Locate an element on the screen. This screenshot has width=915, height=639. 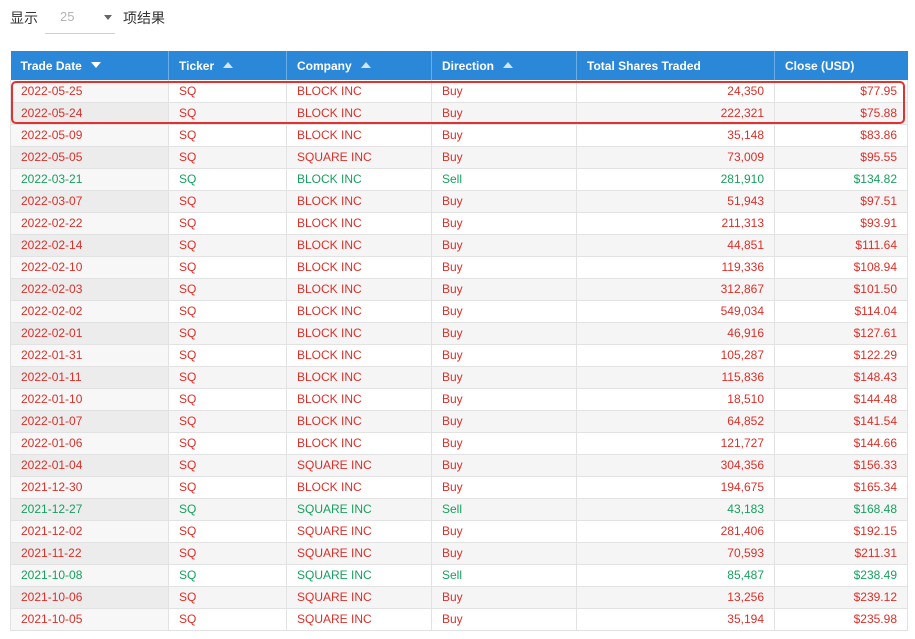
column-header-label: Total Shares Traded is located at coordinates (644, 65).